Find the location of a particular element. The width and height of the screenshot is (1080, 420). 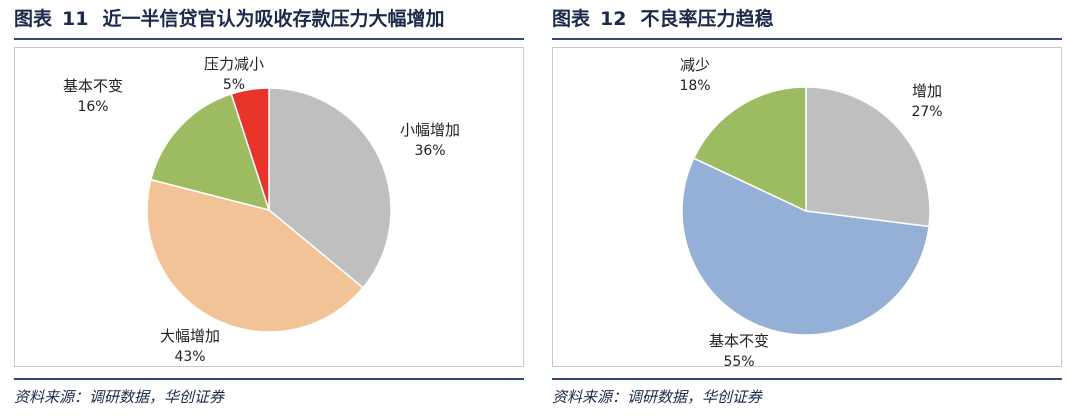

left-figure-title: 图表 11 近一半信贷官认为吸收存款压力大幅增加 is located at coordinates (229, 17).